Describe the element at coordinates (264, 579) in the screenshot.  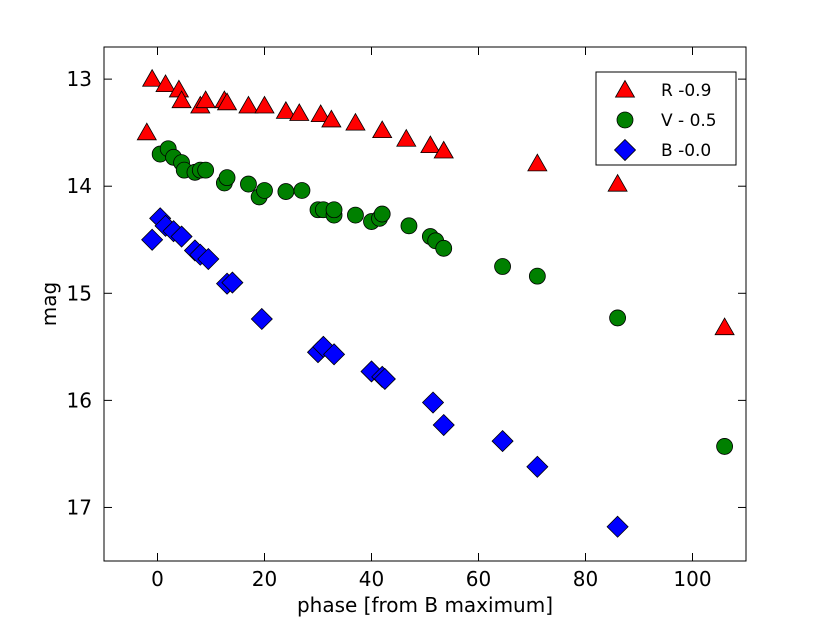
I see `x-tick-label: 20` at that location.